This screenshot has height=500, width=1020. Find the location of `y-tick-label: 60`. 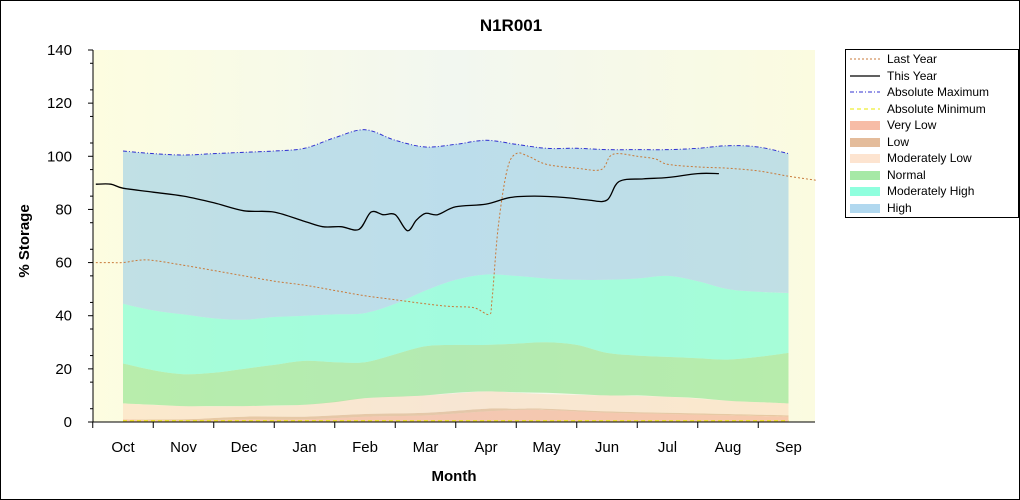

y-tick-label: 60 is located at coordinates (63, 263).